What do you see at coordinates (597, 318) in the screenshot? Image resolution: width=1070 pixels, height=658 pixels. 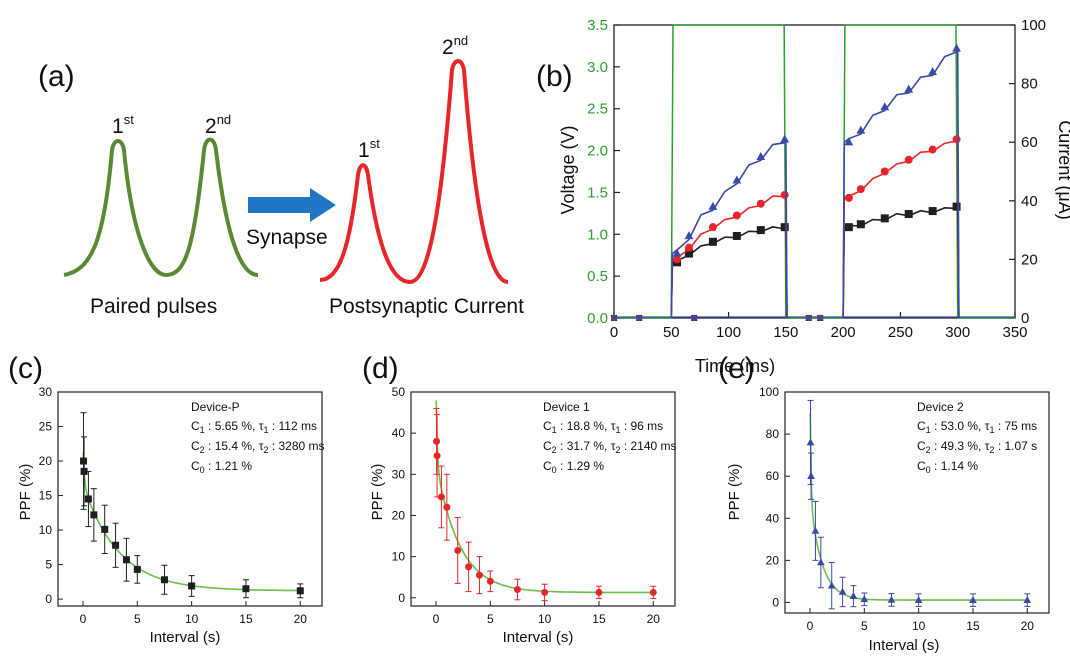 I see `y-tick-label-left: 0.0` at bounding box center [597, 318].